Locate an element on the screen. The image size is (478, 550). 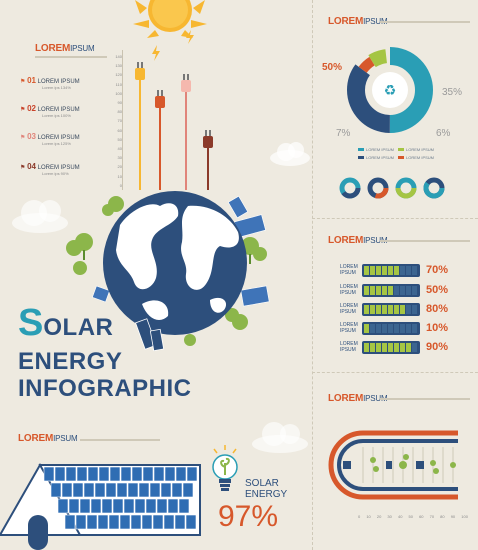
timeline-graphic is located at coordinates (393, 465).